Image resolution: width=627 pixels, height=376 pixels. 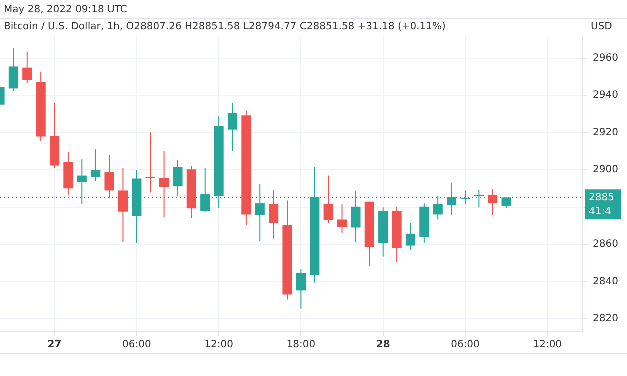 I want to click on y-tick-label: 2960, so click(x=605, y=58).